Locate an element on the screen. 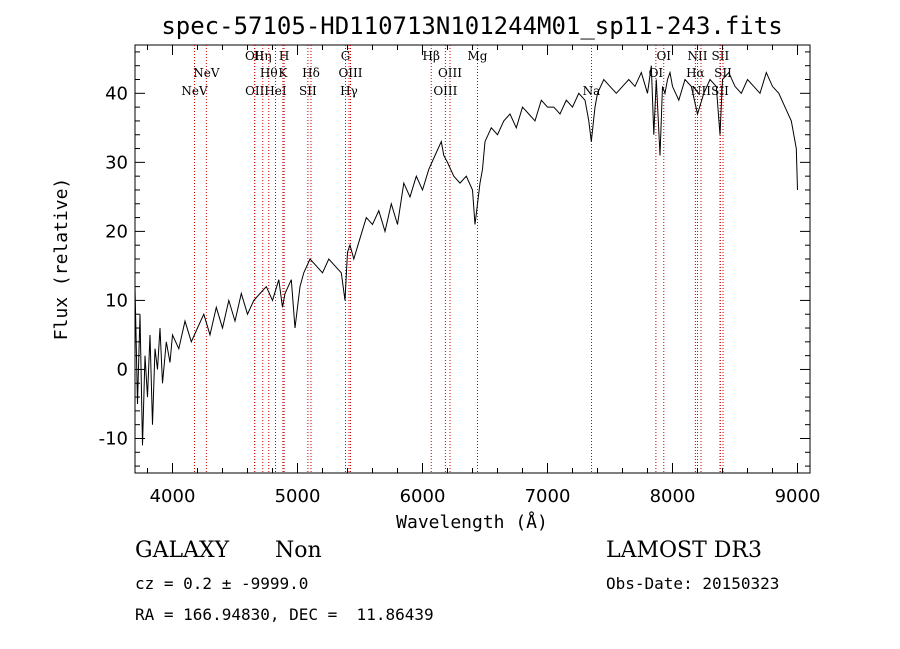 The height and width of the screenshot is (649, 900). object-subclass: Non is located at coordinates (298, 550).